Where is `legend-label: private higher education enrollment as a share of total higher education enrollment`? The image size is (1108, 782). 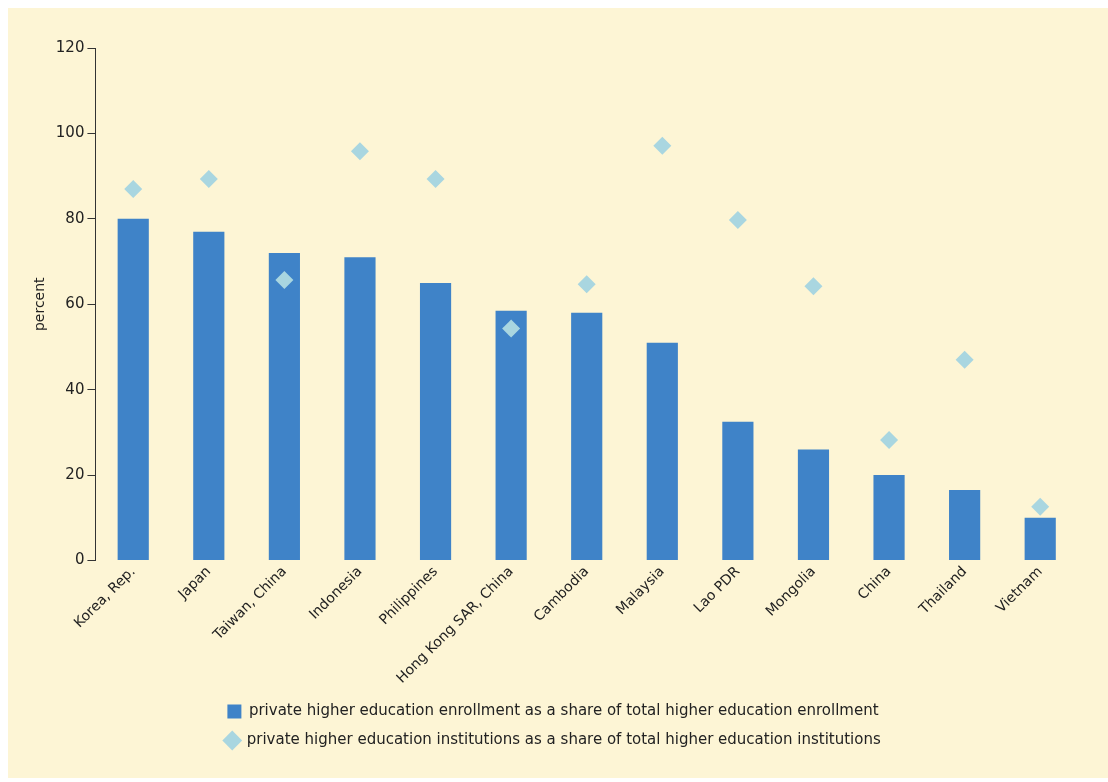
legend-label: private higher education enrollment as a share of total higher education enrollment is located at coordinates (563, 710).